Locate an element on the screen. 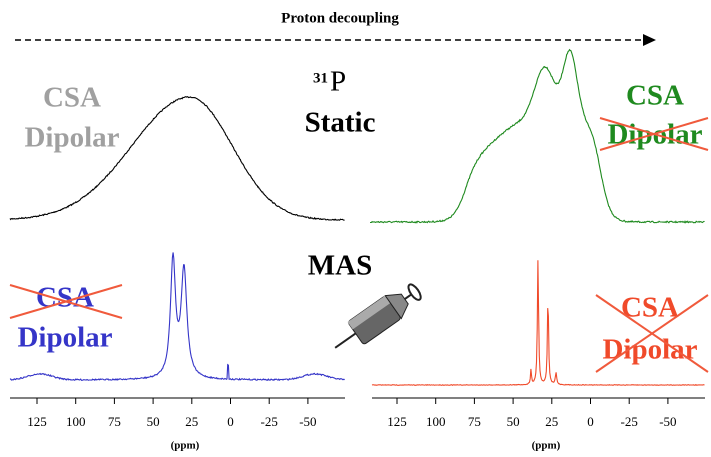  static-label: Static is located at coordinates (340, 123).